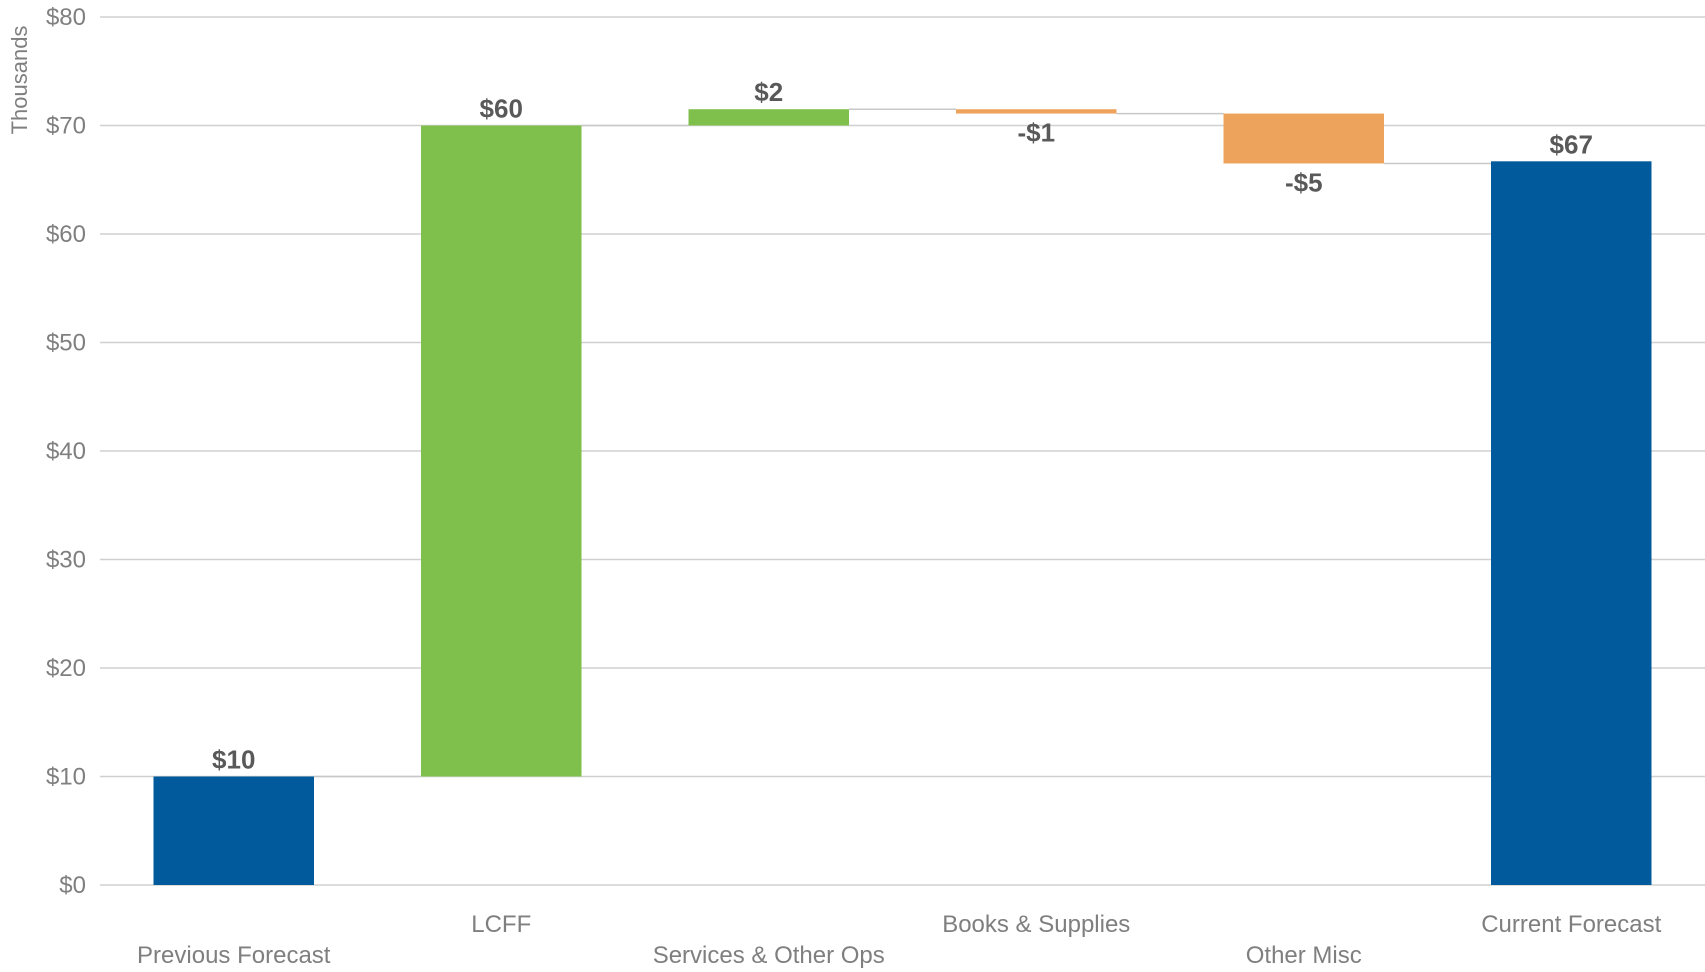 The width and height of the screenshot is (1705, 972). I want to click on y-tick-label: $30, so click(66, 560).